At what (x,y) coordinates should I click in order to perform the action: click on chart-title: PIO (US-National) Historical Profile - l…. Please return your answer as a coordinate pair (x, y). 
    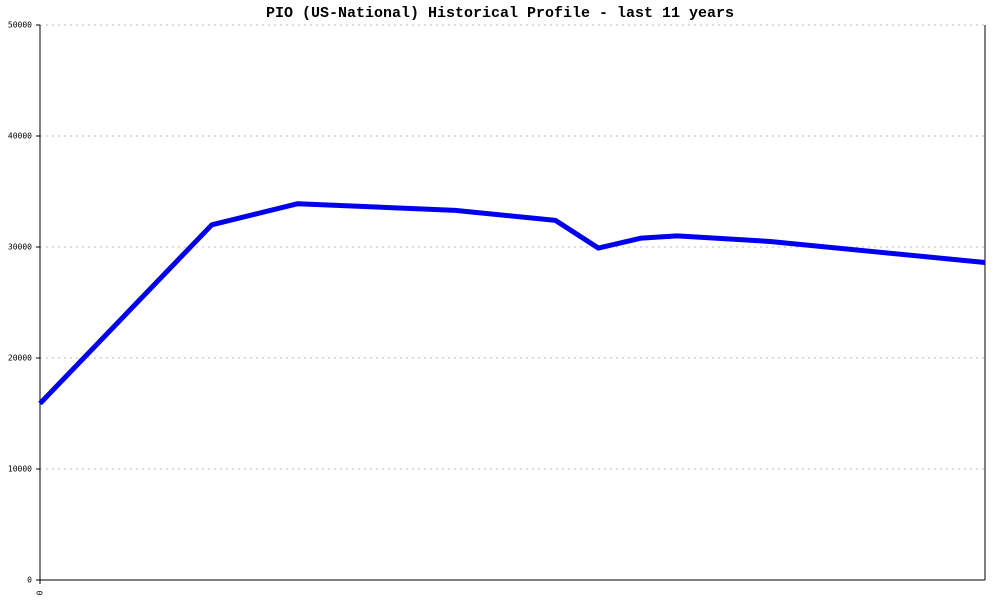
    Looking at the image, I should click on (500, 13).